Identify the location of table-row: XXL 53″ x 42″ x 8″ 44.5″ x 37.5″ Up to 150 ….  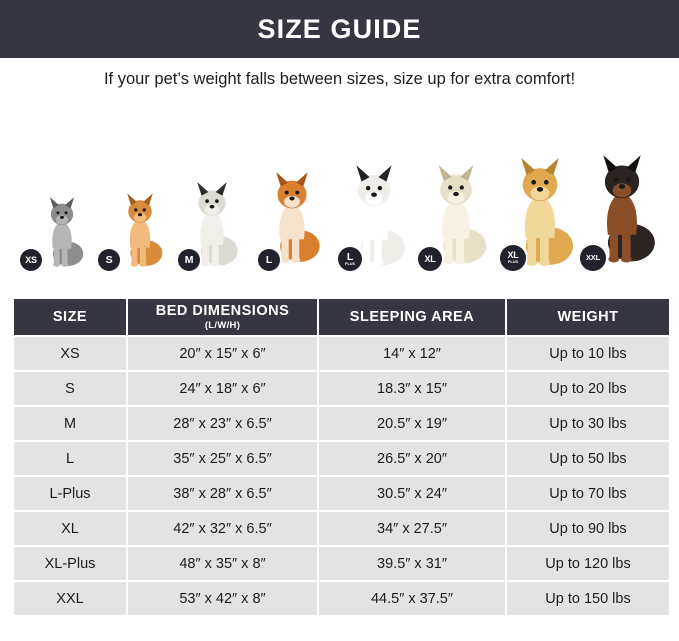
(341, 598).